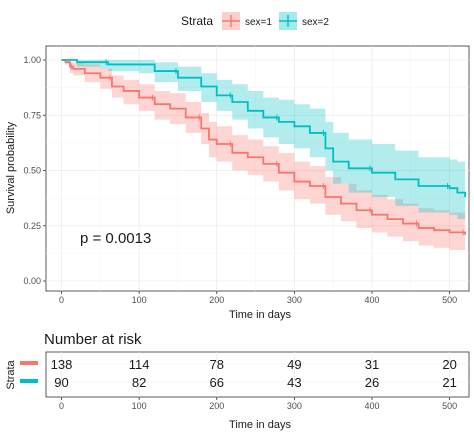 Image resolution: width=474 pixels, height=435 pixels. I want to click on legend-key-sex1: sex=1, so click(247, 21).